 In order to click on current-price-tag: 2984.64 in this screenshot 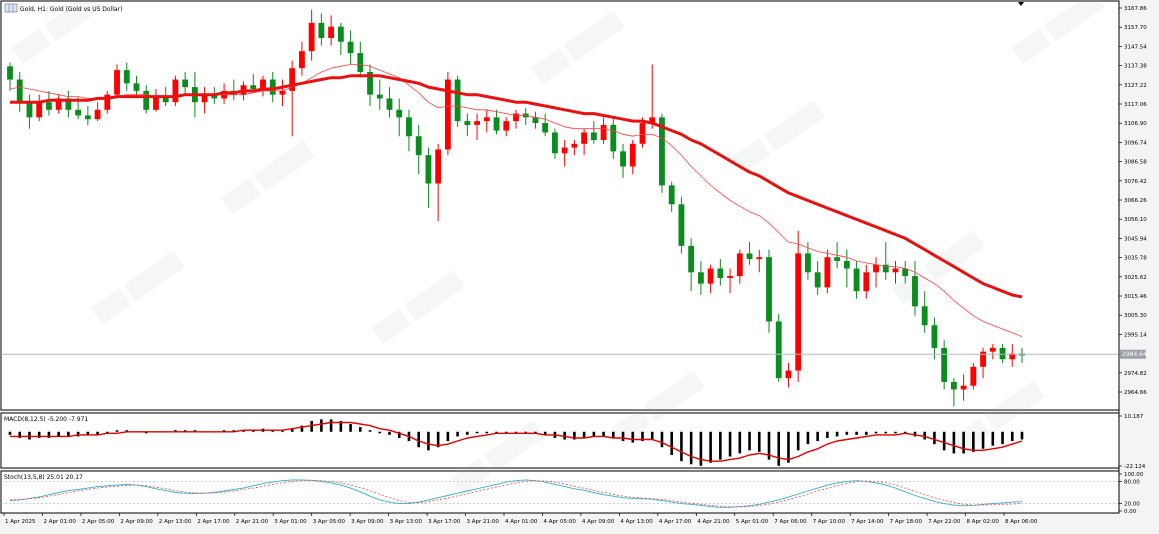, I will do `click(1133, 354)`.